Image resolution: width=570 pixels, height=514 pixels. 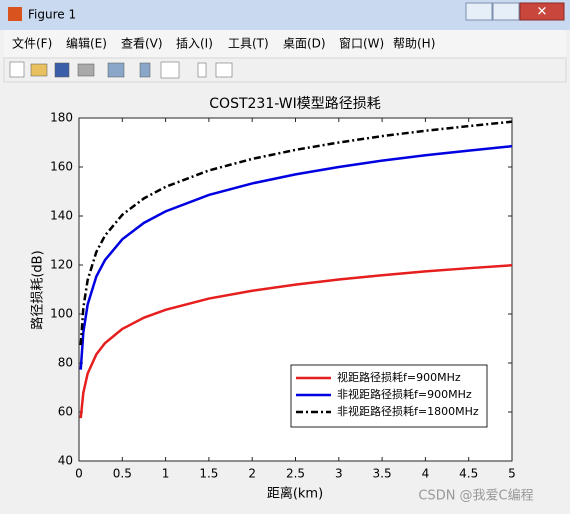 I want to click on open-icon, so click(x=39, y=70).